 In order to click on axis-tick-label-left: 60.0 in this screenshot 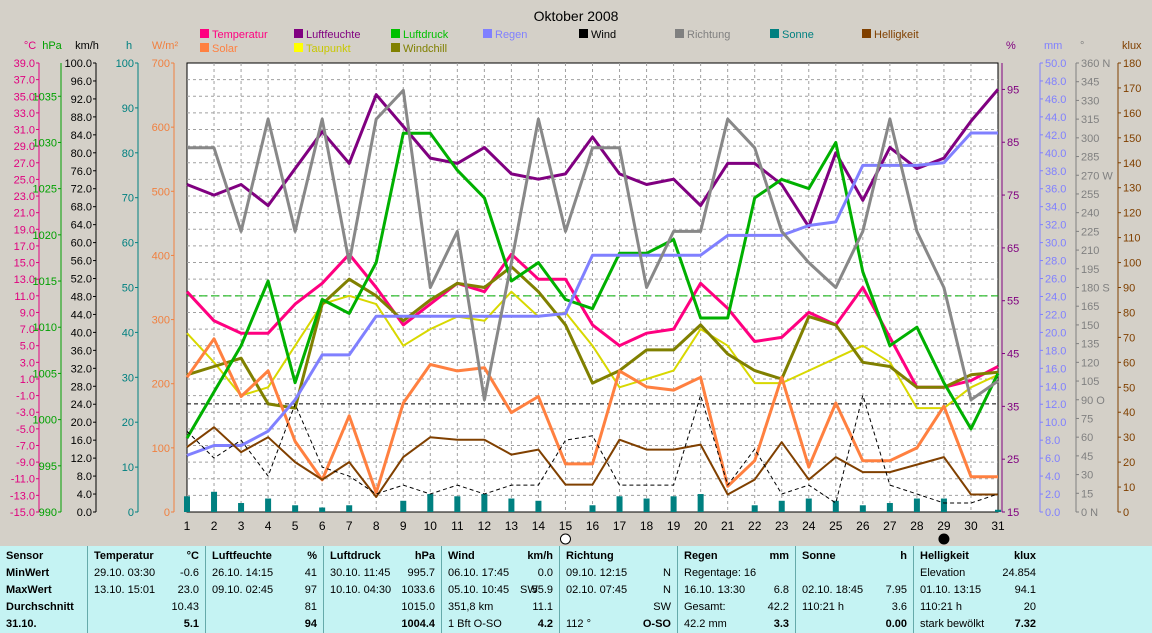, I will do `click(81, 244)`.